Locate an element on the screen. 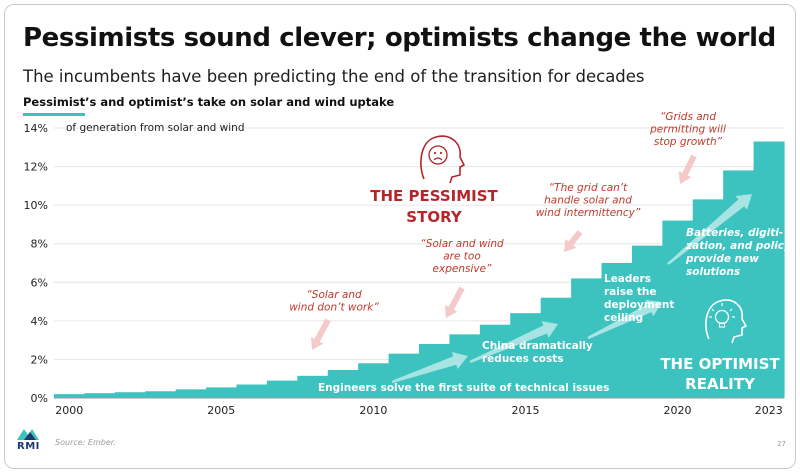 The image size is (800, 473). sad-face is located at coordinates (438, 155).